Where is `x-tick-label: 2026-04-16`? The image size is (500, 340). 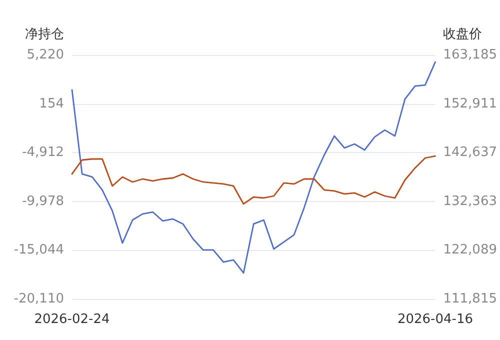
x-tick-label: 2026-04-16 is located at coordinates (435, 319).